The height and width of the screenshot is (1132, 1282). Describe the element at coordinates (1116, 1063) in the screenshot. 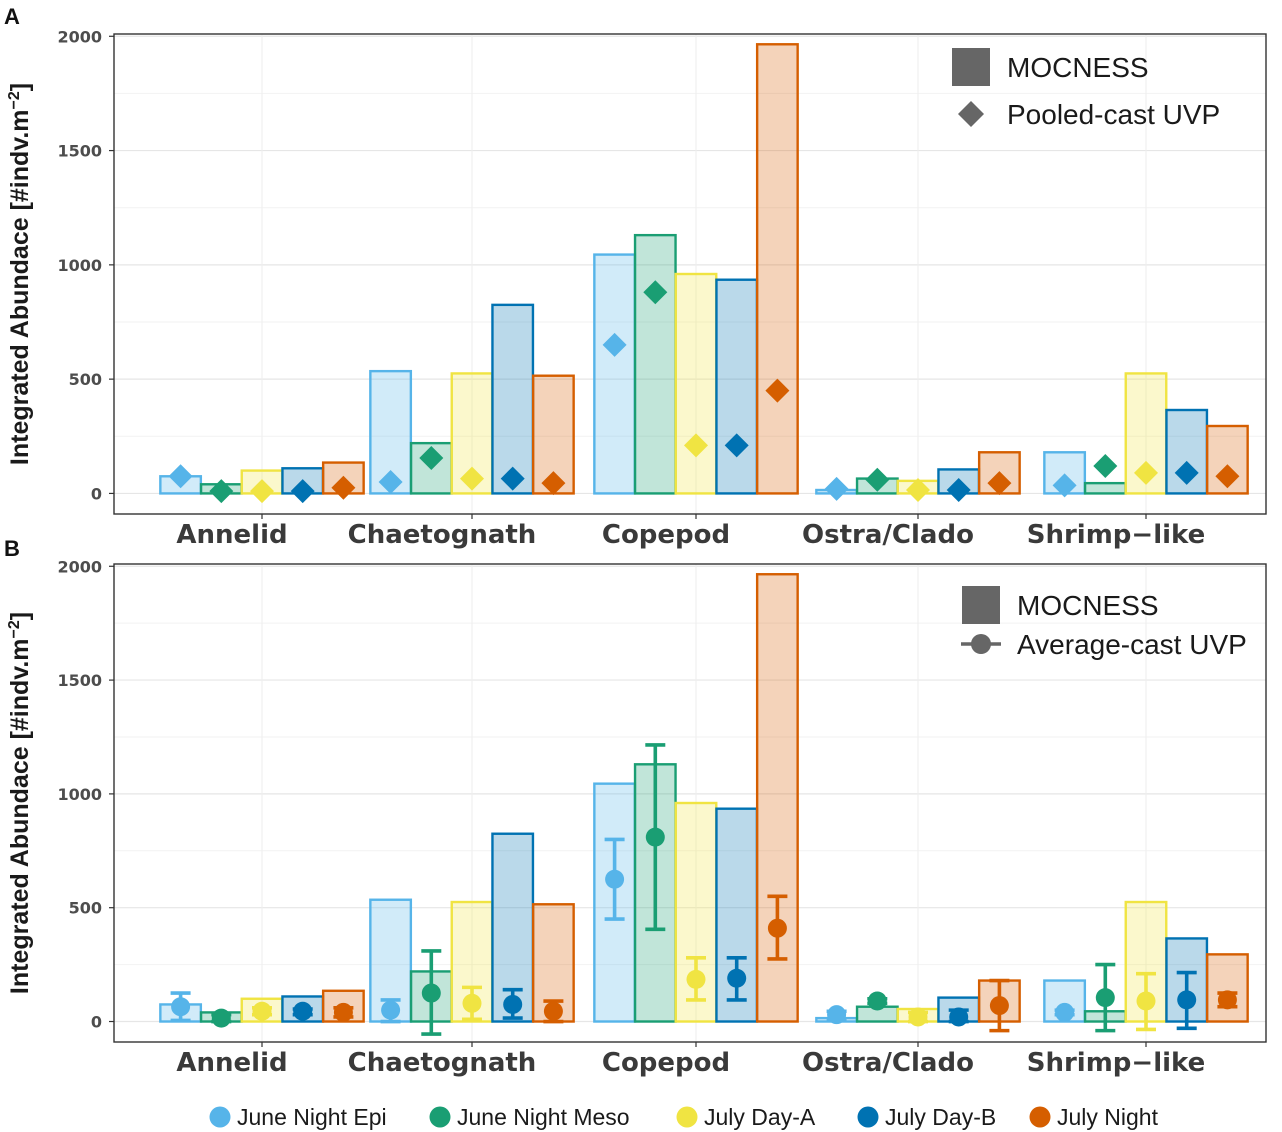

I see `x-tick-label: Shrimp−like` at that location.